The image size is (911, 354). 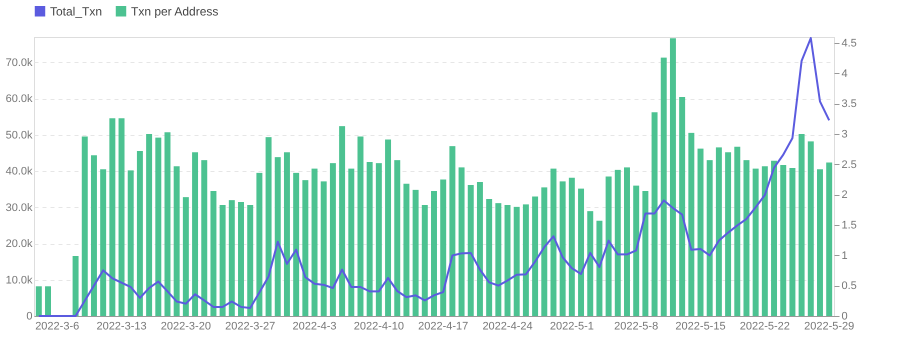 I want to click on x-tick-label: 2022-5-22, so click(x=765, y=326).